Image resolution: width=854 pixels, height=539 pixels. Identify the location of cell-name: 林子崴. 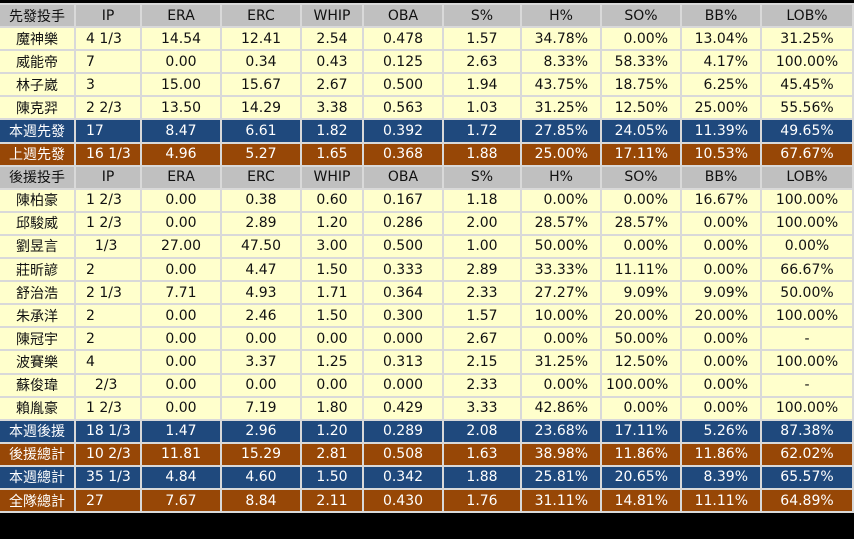
(37, 85).